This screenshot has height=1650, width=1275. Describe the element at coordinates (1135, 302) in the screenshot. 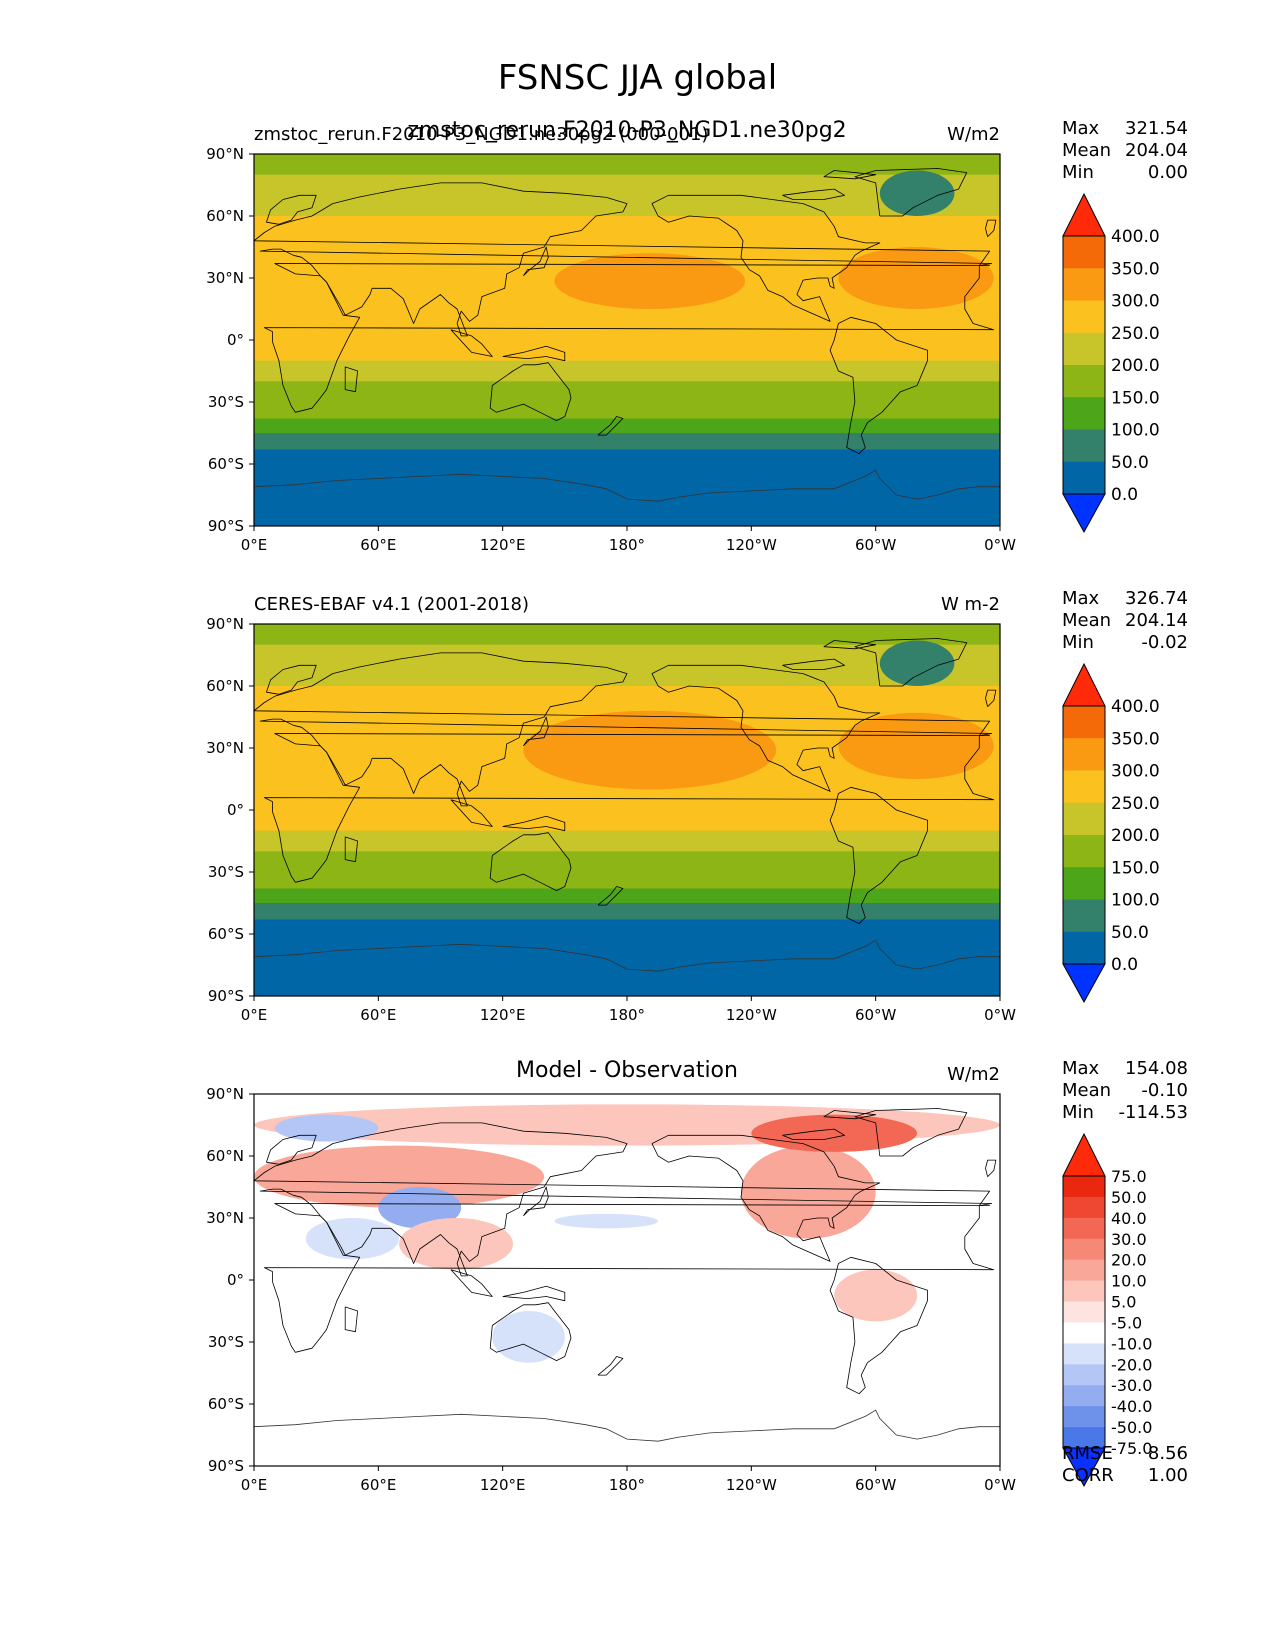

I see `colorbar-label: 300.0` at that location.